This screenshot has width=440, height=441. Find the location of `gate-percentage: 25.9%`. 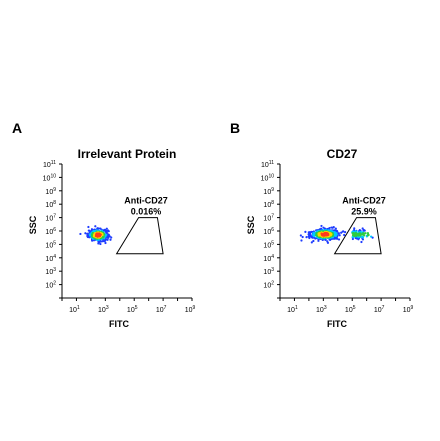

gate-percentage: 25.9% is located at coordinates (364, 212).